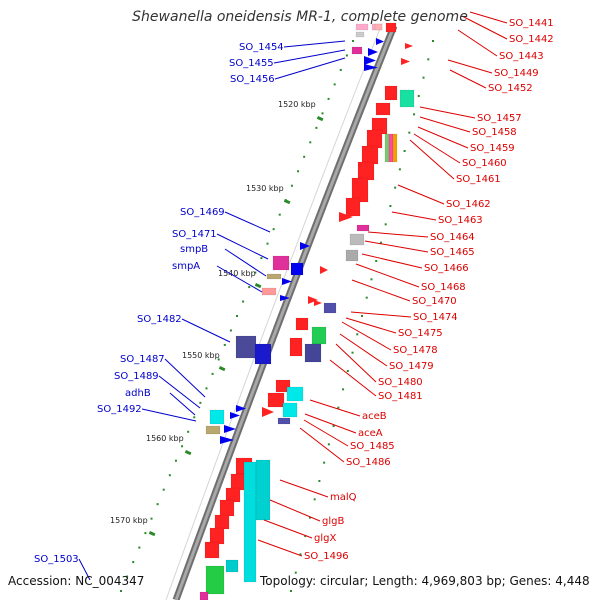  Describe the element at coordinates (510, 88) in the screenshot. I see `reverse-gene-label: SO_1452` at that location.